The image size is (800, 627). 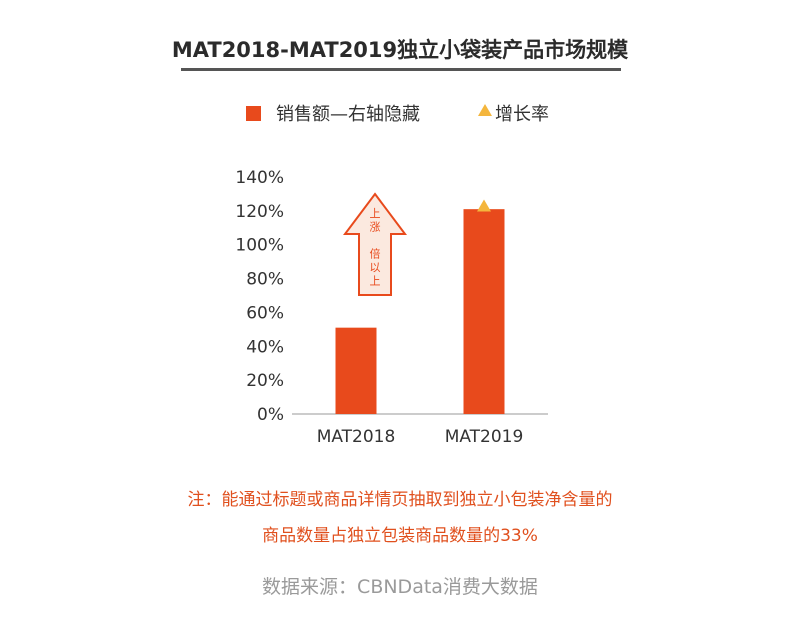 What do you see at coordinates (484, 205) in the screenshot?
I see `growth-marker-MAT2019` at bounding box center [484, 205].